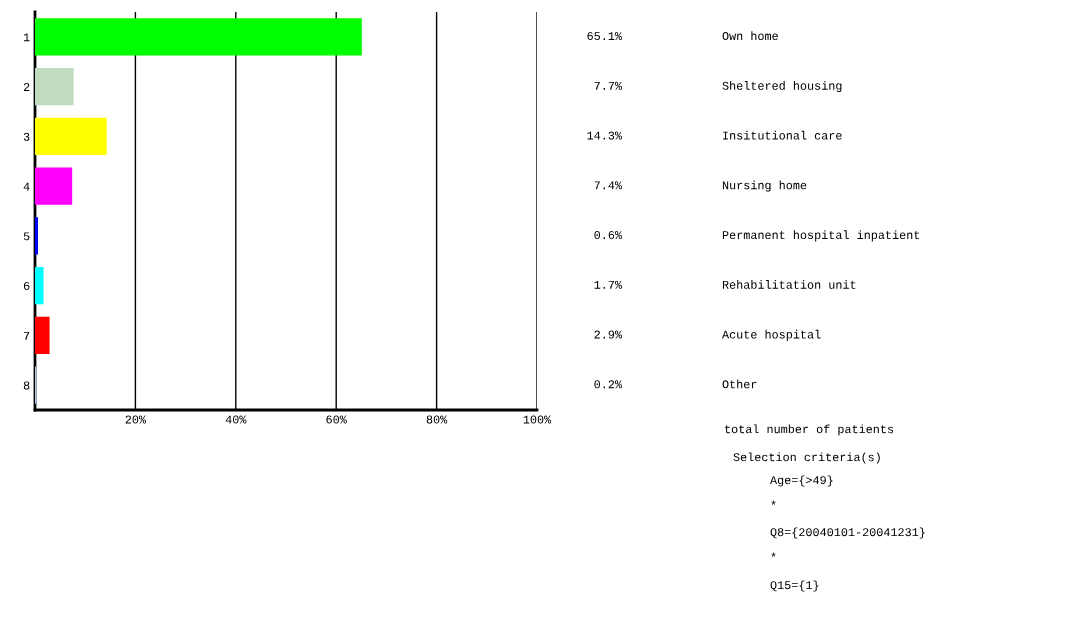 The height and width of the screenshot is (642, 1066). Describe the element at coordinates (26, 236) in the screenshot. I see `y-tick-label: 5` at that location.